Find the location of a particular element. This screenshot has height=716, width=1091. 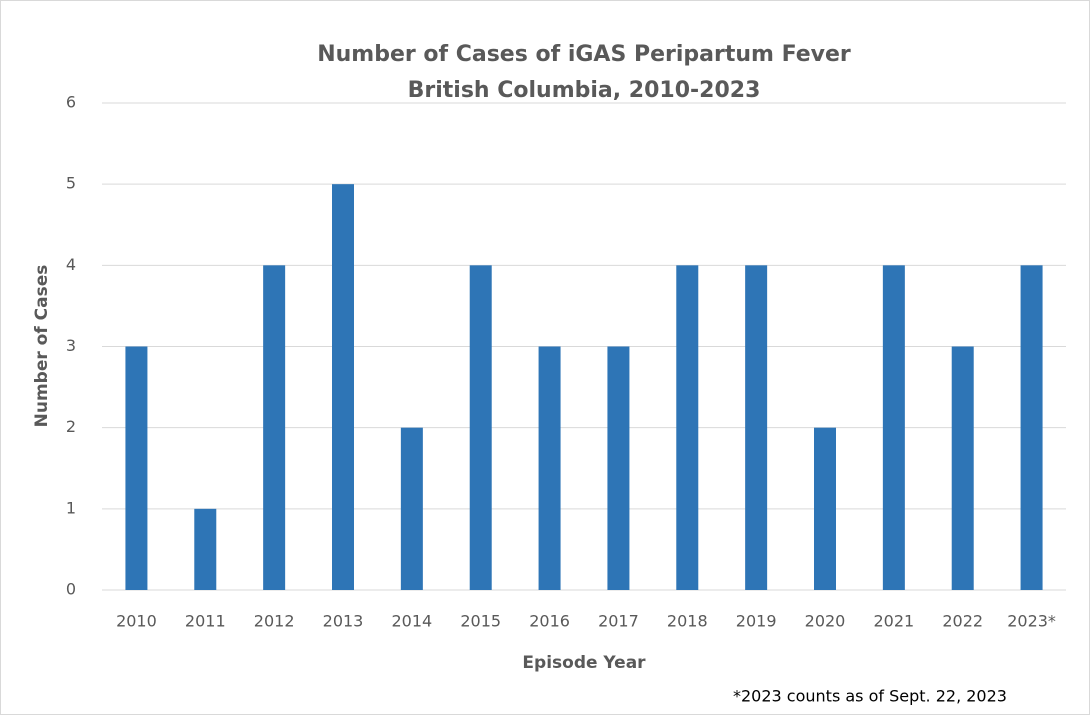

x-tick-label: 2017 is located at coordinates (618, 621).